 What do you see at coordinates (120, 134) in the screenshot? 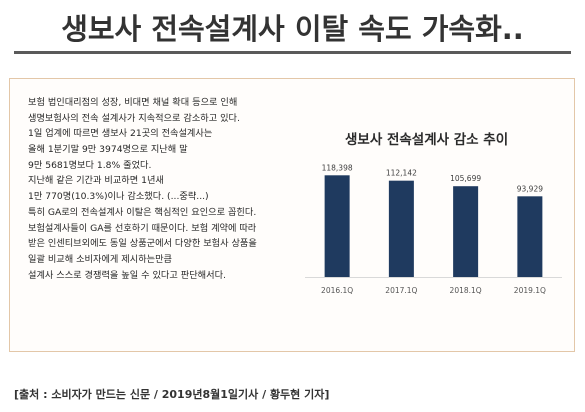
I see `article-line: 1일 업계에 따르면 생보사 21곳의 전속설계사는` at bounding box center [120, 134].